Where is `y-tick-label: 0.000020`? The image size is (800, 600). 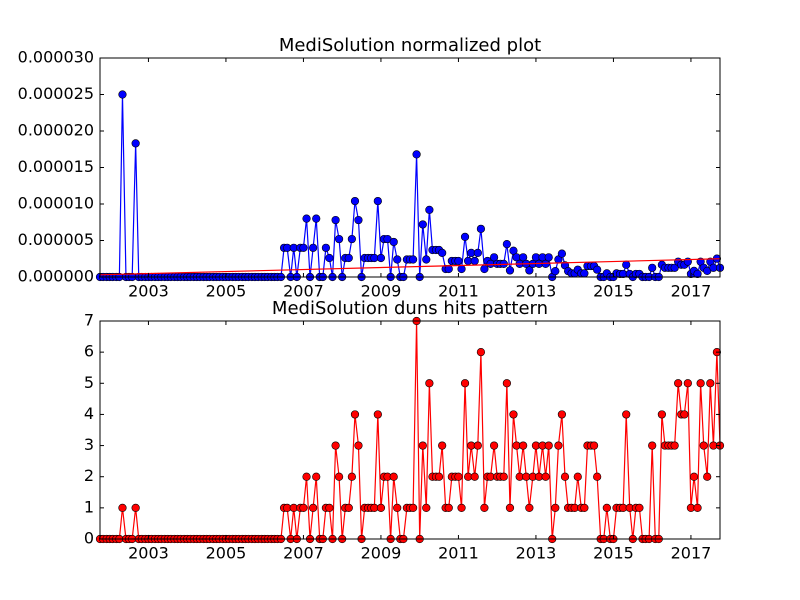
y-tick-label: 0.000020 is located at coordinates (56, 130).